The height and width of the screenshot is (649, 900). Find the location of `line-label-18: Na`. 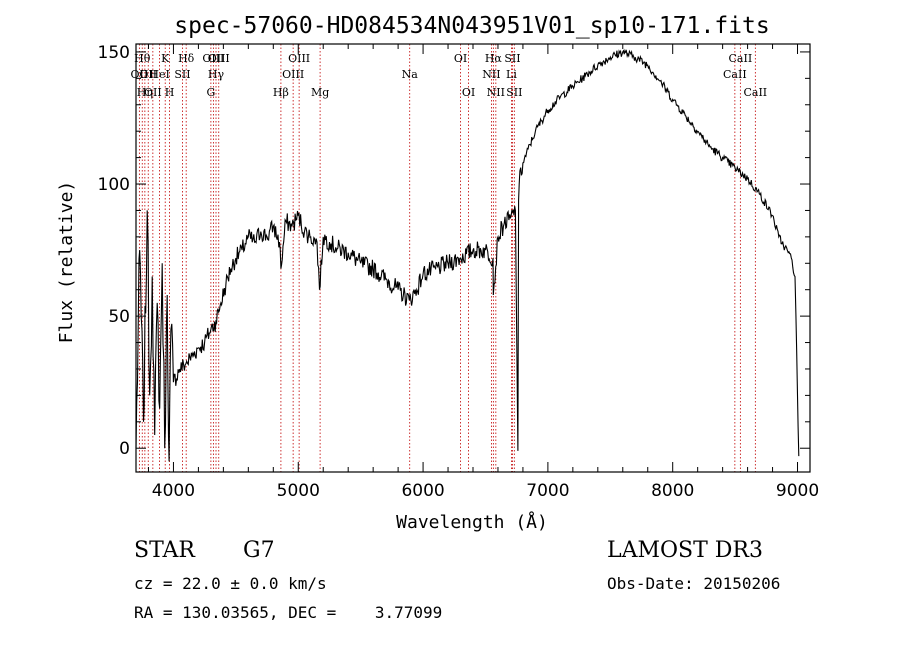

line-label-18: Na is located at coordinates (410, 74).